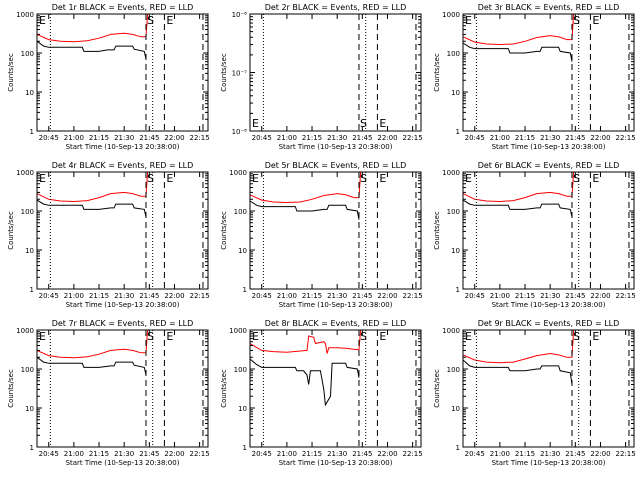  What do you see at coordinates (549, 323) in the screenshot?
I see `chart-title: Det 9r BLACK = Events, RED = LLD` at bounding box center [549, 323].